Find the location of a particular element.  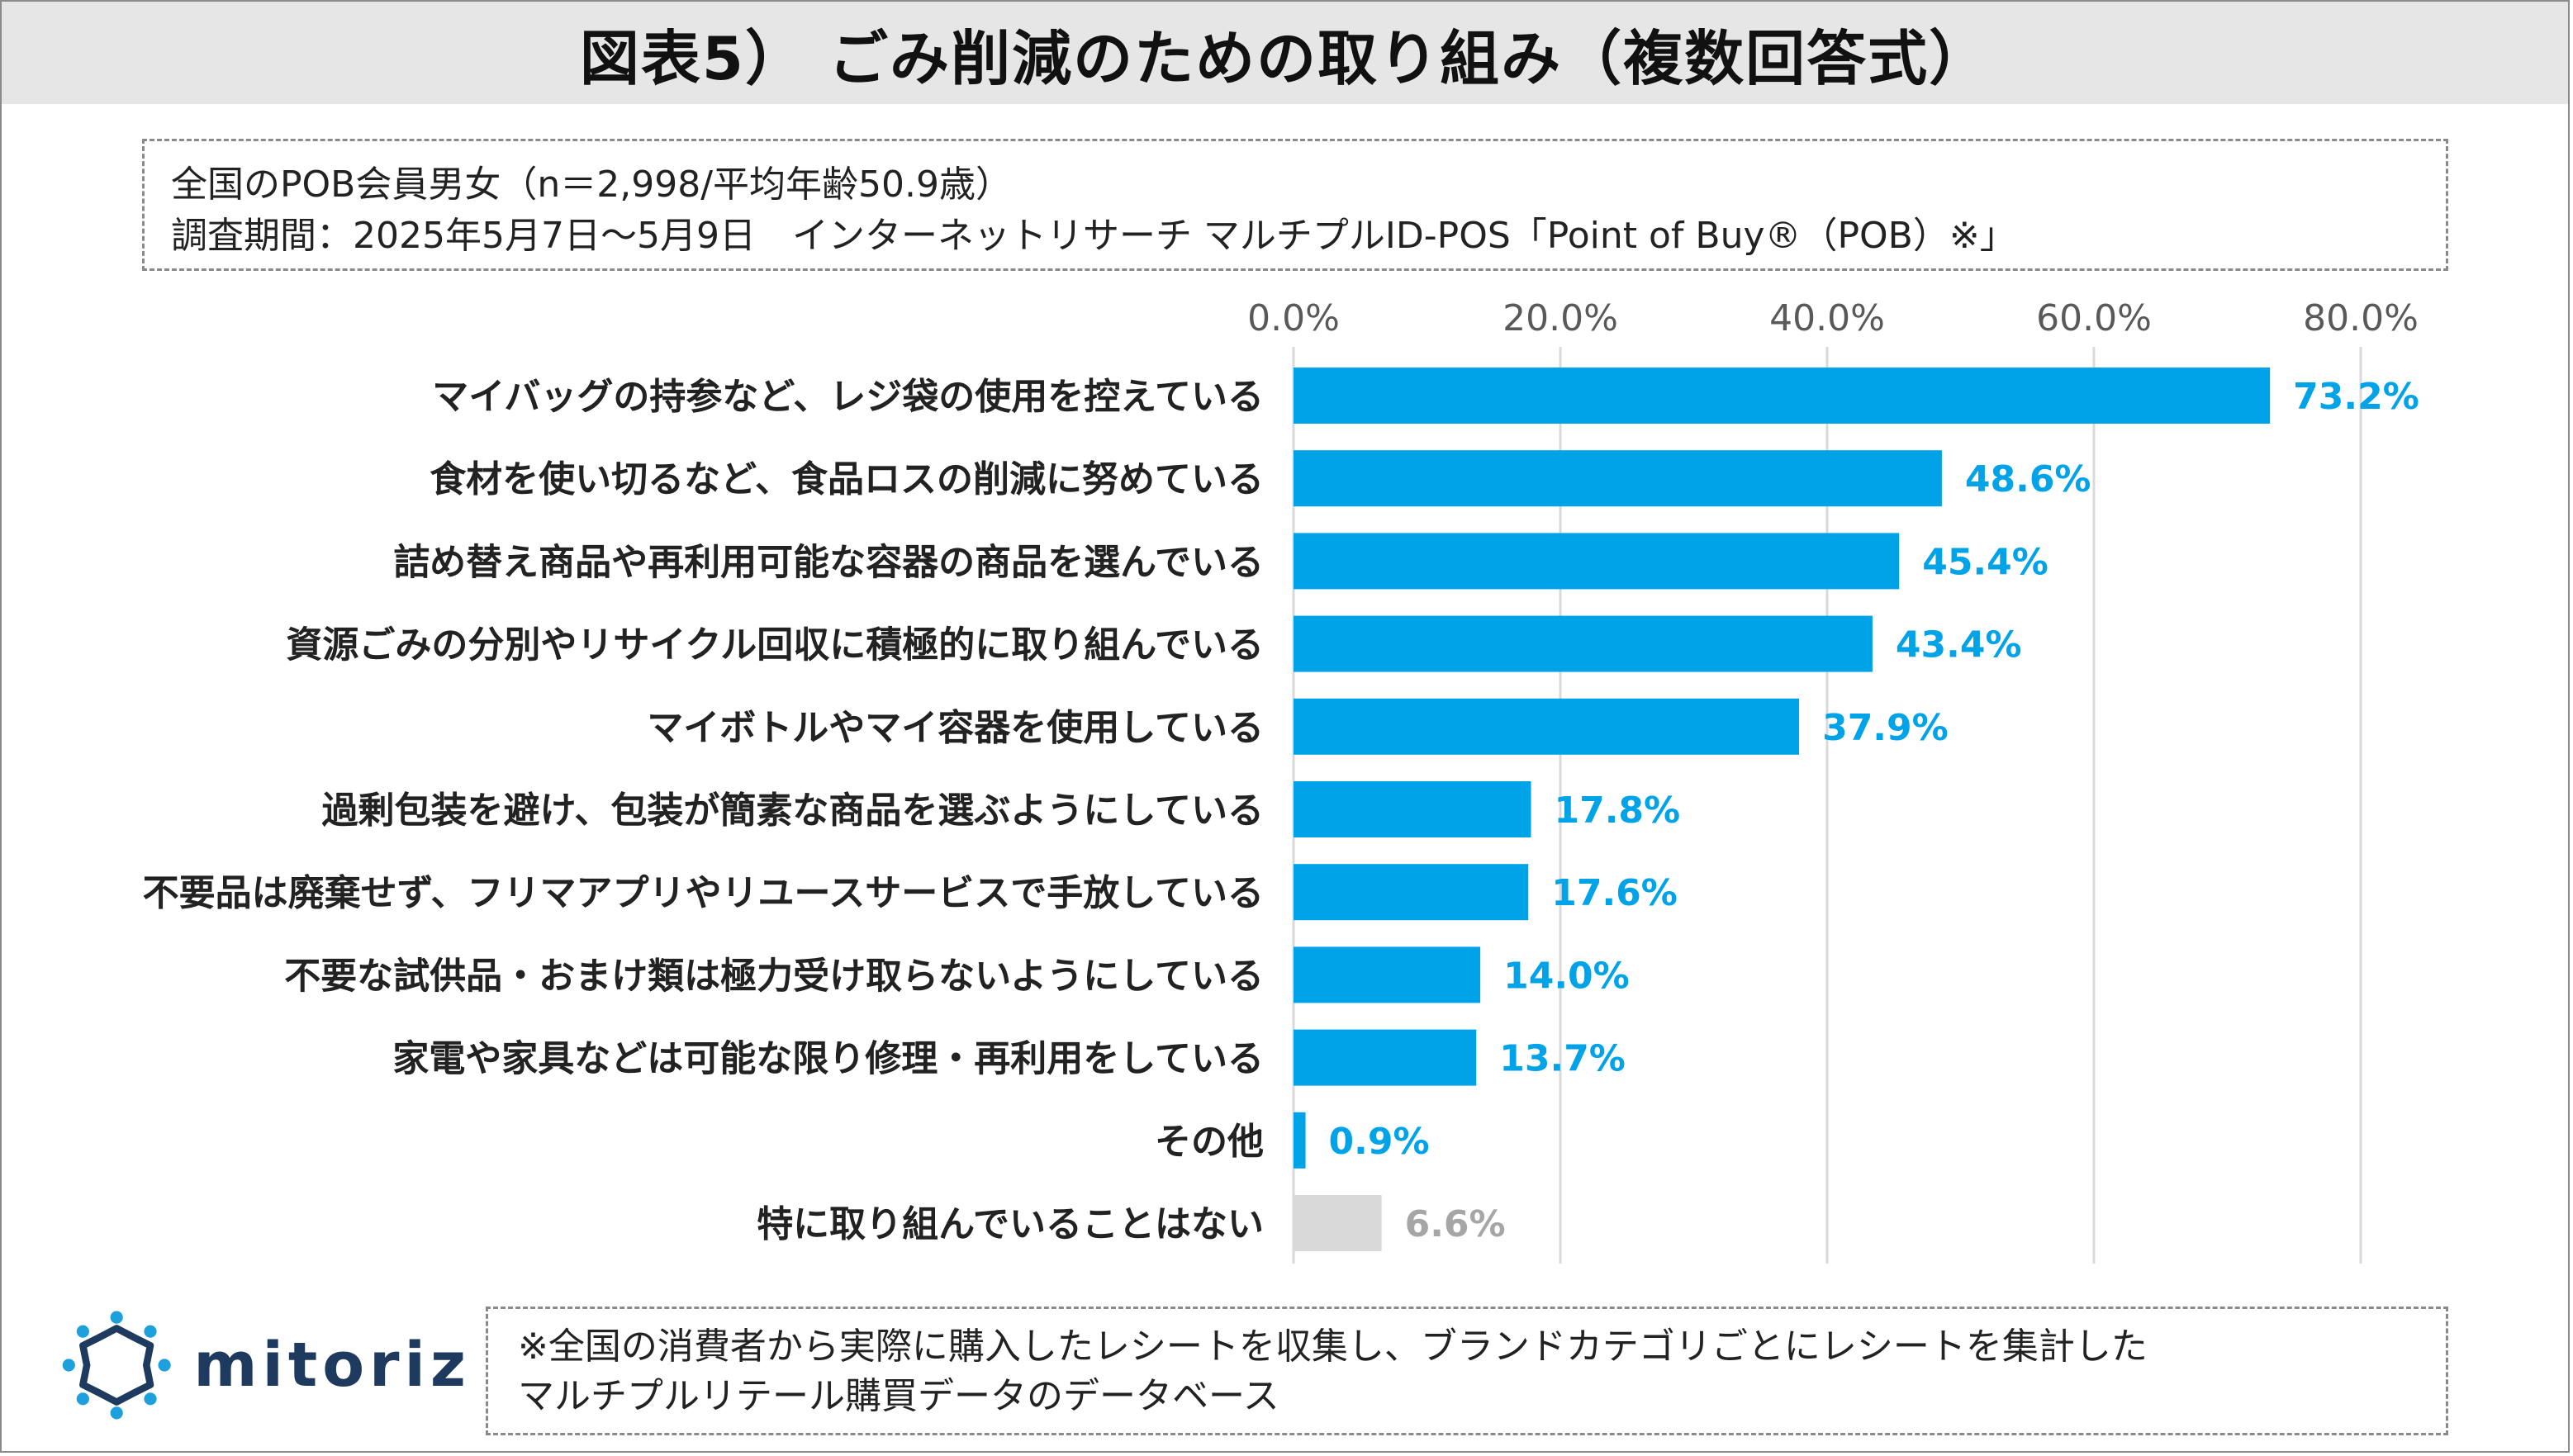

title-bar: 図表5） ごみ削減のための取り組み（複数回答式） is located at coordinates (1285, 53).